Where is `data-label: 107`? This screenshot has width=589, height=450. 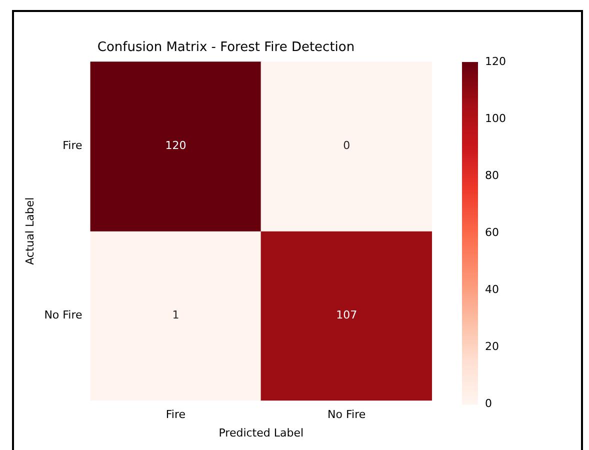
data-label: 107 is located at coordinates (347, 315).